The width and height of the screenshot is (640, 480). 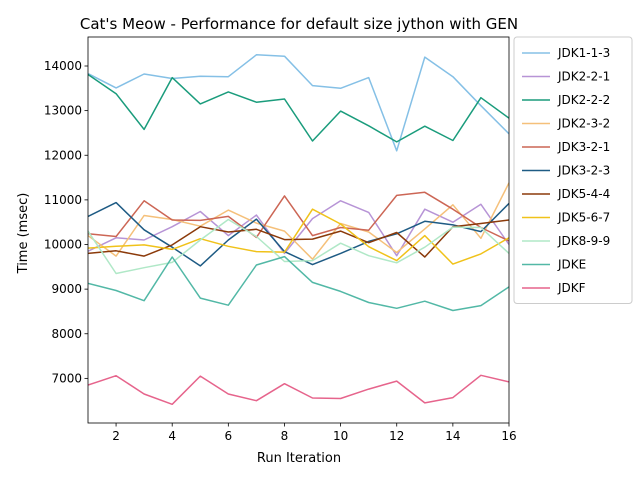 I want to click on y-tick-label: 9000, so click(x=66, y=289).